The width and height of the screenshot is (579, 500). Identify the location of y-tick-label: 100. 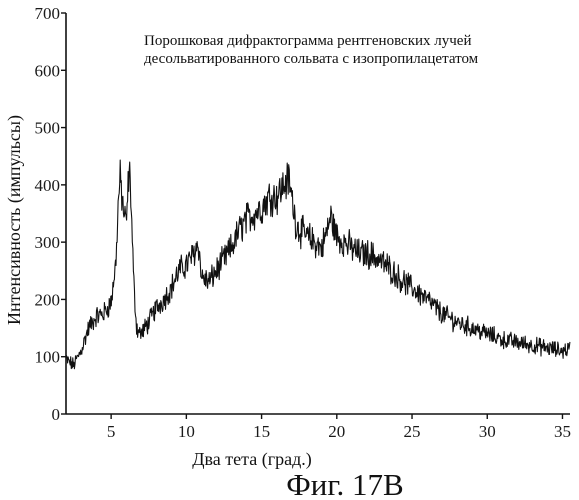
(48, 357).